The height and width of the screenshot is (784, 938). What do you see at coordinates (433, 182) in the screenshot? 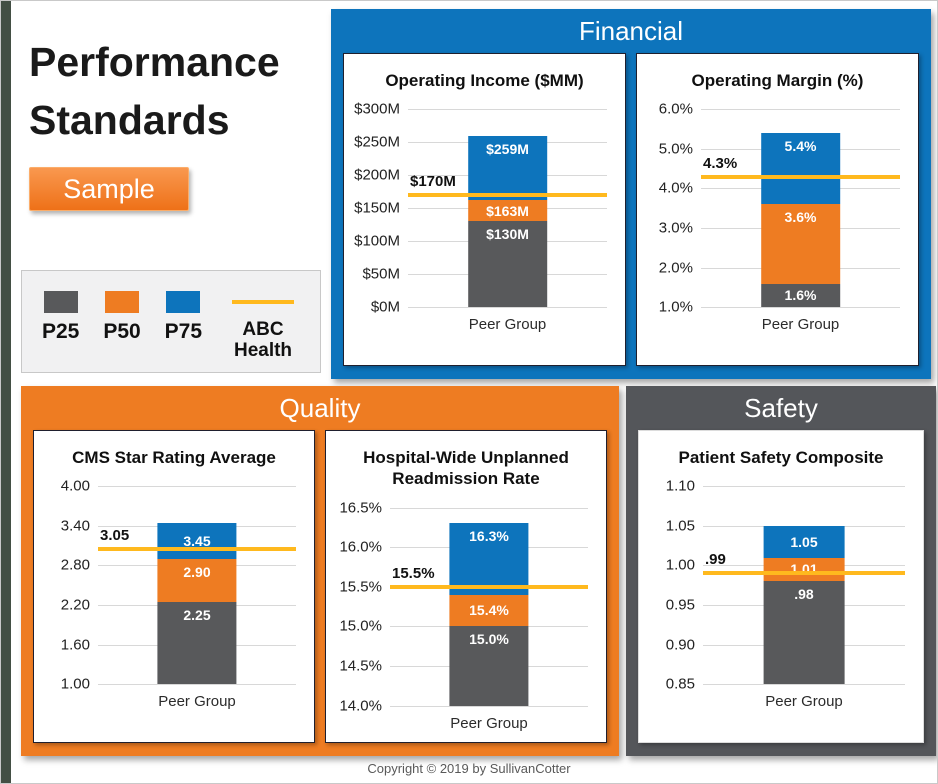
I see `abc-health-value-label: $170M` at bounding box center [433, 182].